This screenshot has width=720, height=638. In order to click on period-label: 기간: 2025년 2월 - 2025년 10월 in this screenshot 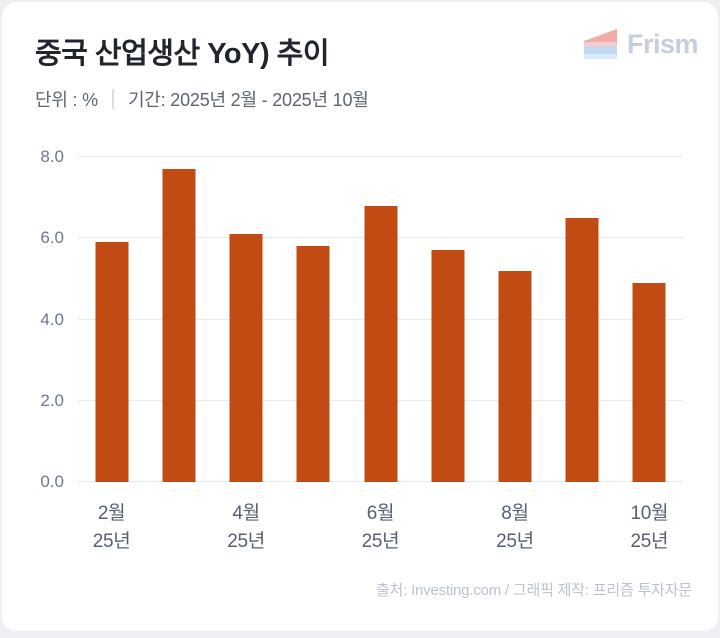, I will do `click(248, 100)`.